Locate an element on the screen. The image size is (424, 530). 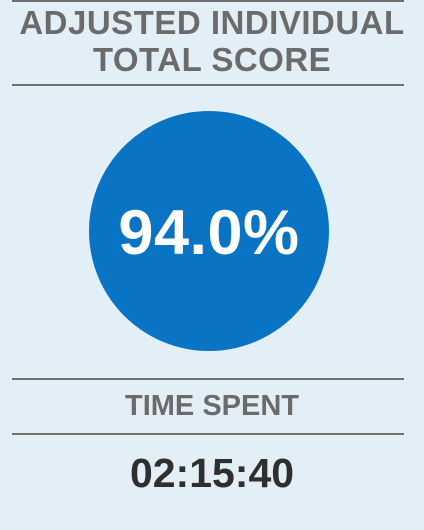
score-title-line-1: ADJUSTED INDIVIDUAL is located at coordinates (212, 22).